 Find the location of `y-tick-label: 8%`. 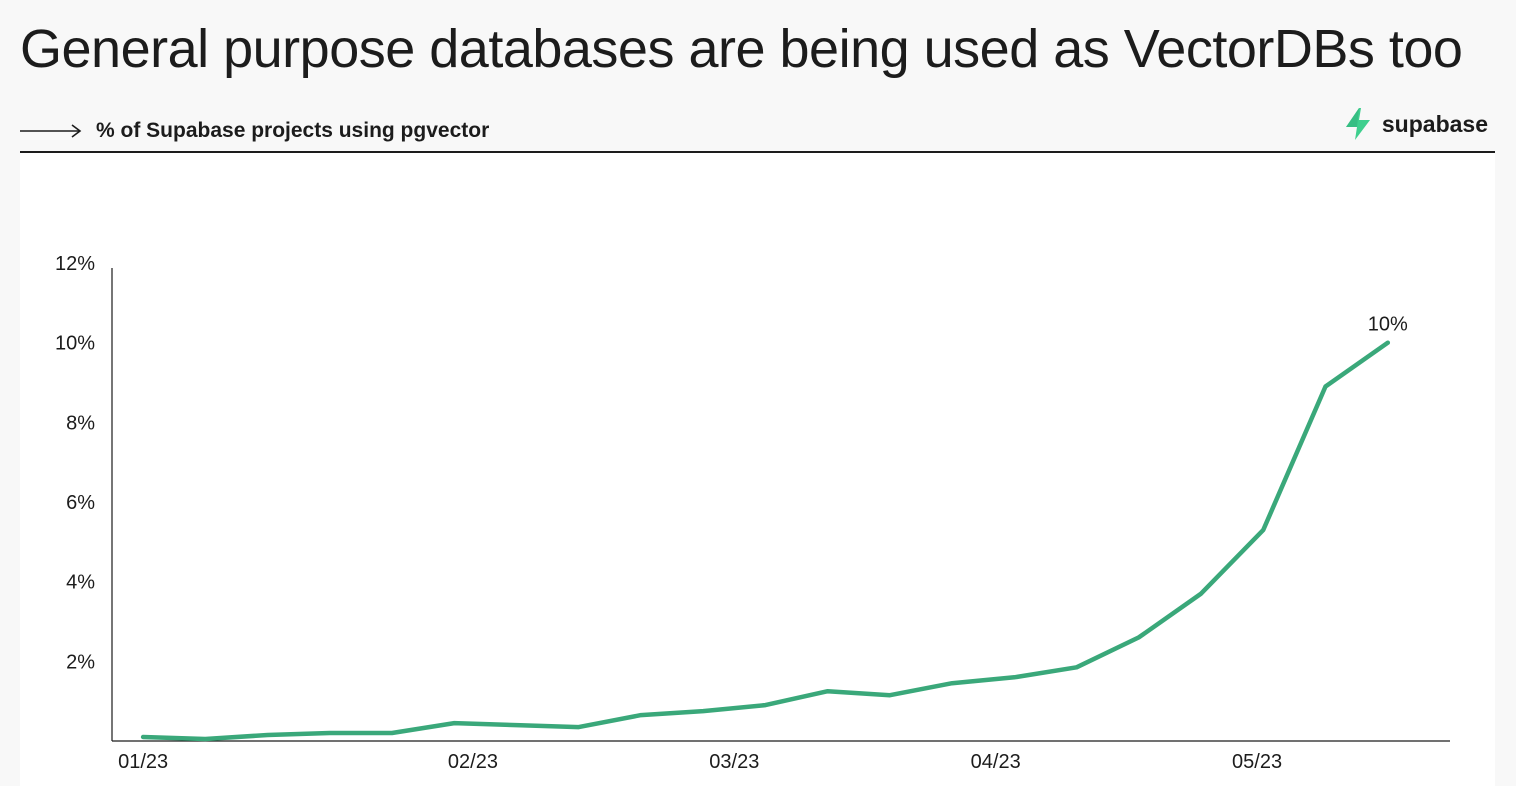

y-tick-label: 8% is located at coordinates (80, 423).